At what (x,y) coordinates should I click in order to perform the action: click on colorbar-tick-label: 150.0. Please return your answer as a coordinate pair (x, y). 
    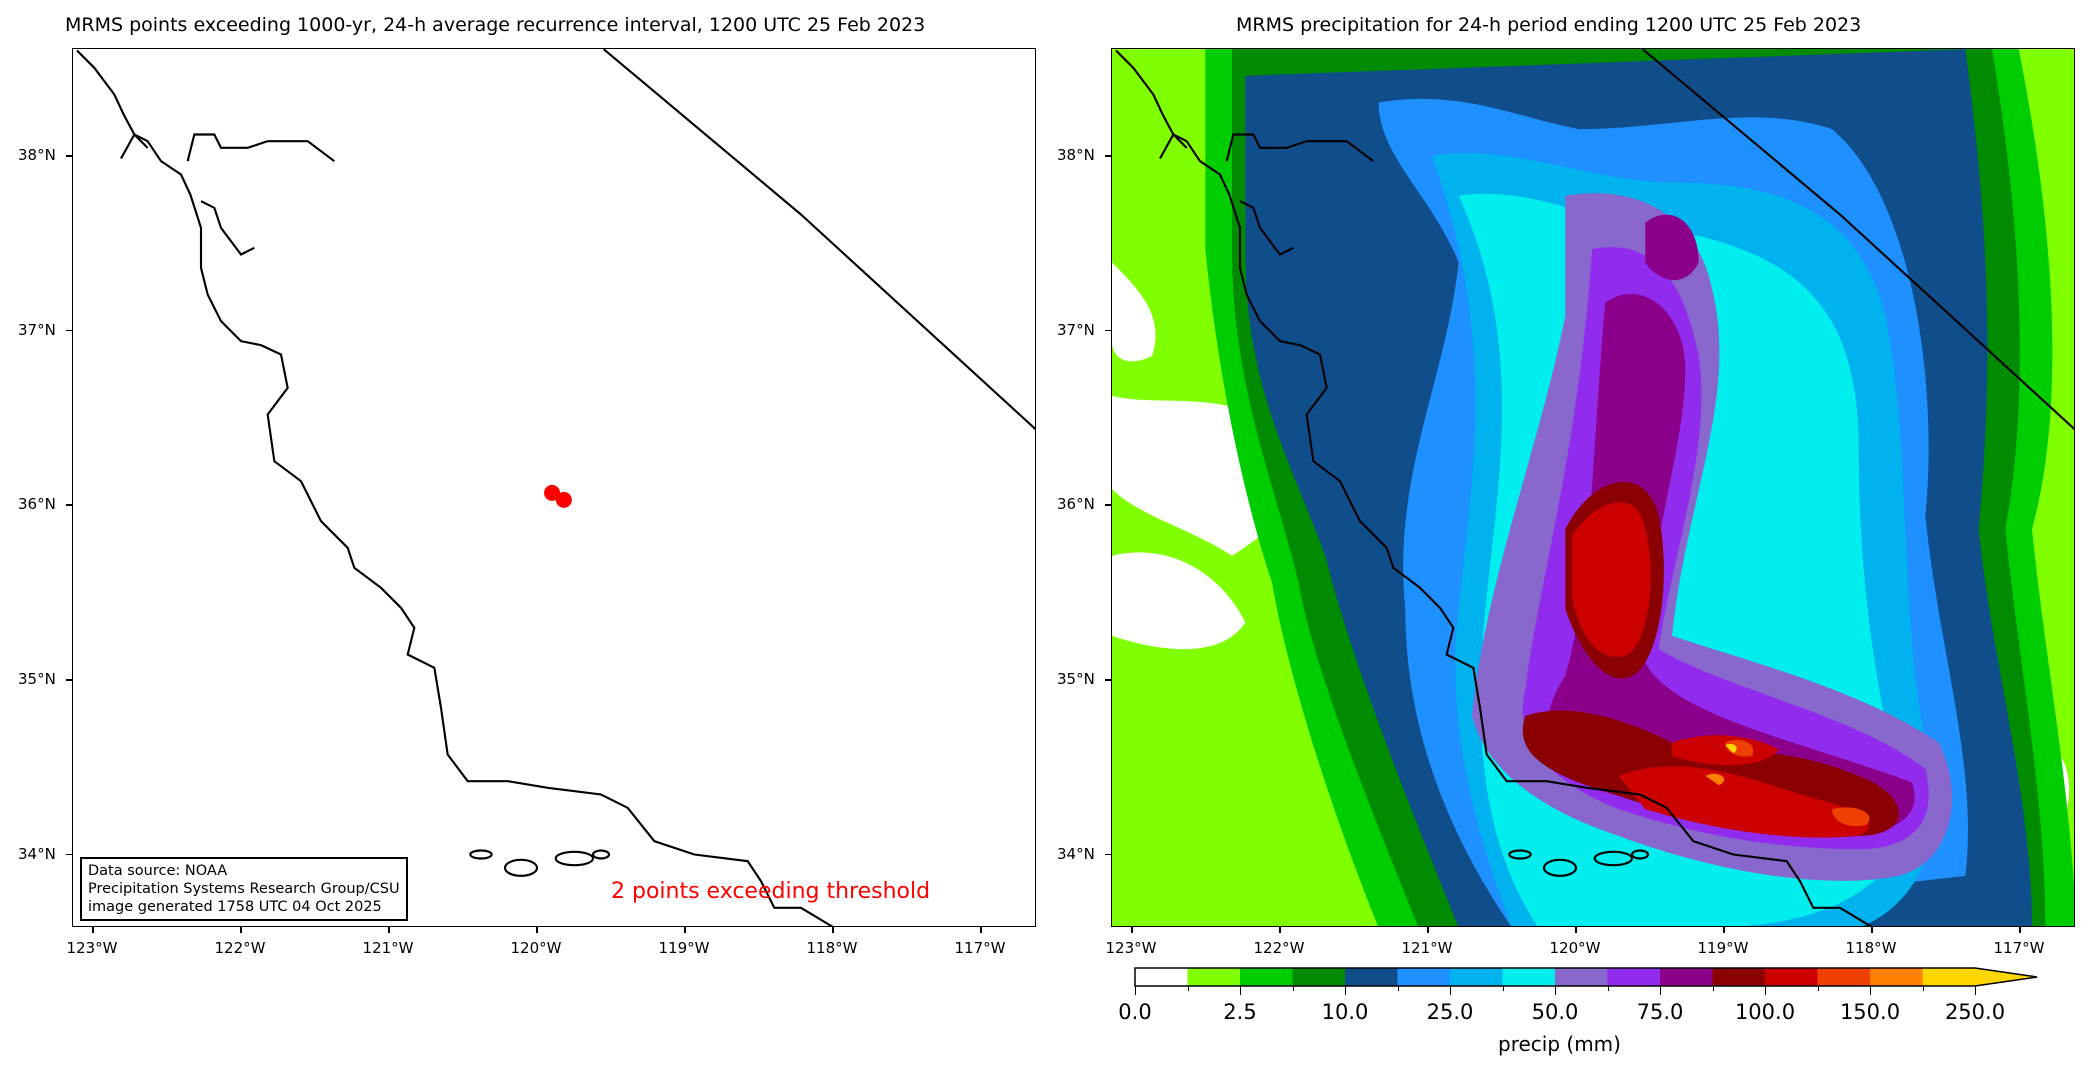
    Looking at the image, I should click on (1870, 1012).